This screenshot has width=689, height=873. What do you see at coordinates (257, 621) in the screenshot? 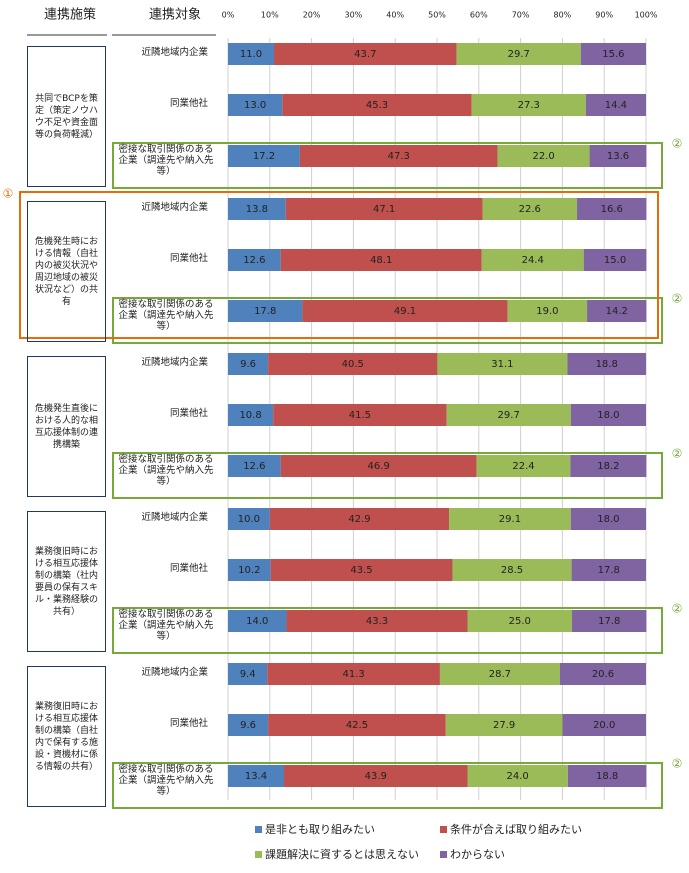
I see `value-label: 14.0` at bounding box center [257, 621].